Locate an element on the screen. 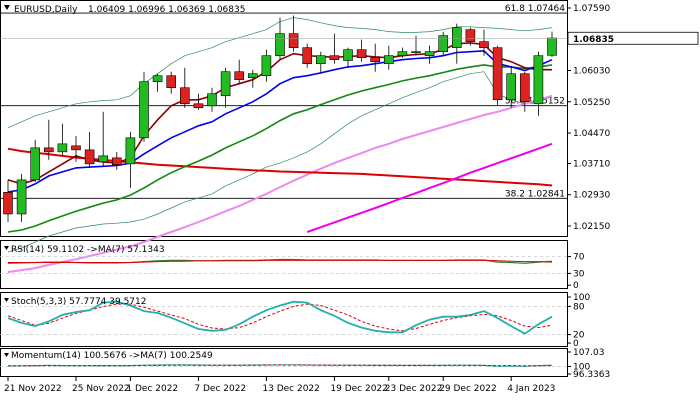 The height and width of the screenshot is (400, 700). momentum-tick-label: 100 is located at coordinates (581, 367).